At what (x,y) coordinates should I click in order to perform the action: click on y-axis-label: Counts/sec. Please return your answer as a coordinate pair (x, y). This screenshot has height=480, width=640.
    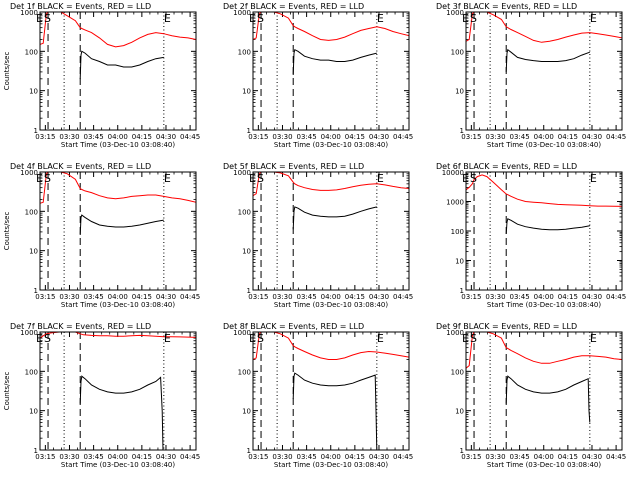
    Looking at the image, I should click on (7, 231).